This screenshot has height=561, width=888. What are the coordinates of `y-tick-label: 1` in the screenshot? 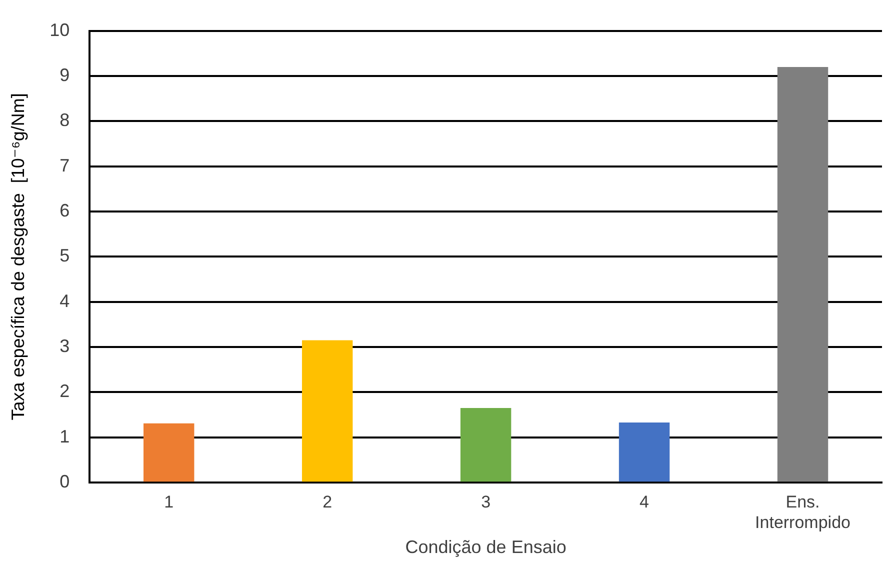 It's located at (65, 436).